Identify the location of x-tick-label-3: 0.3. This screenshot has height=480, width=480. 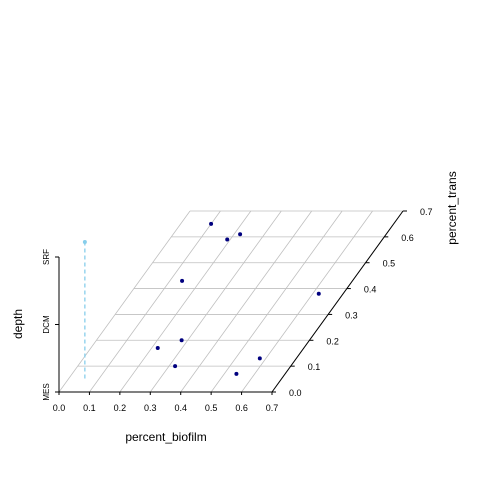
(150, 408).